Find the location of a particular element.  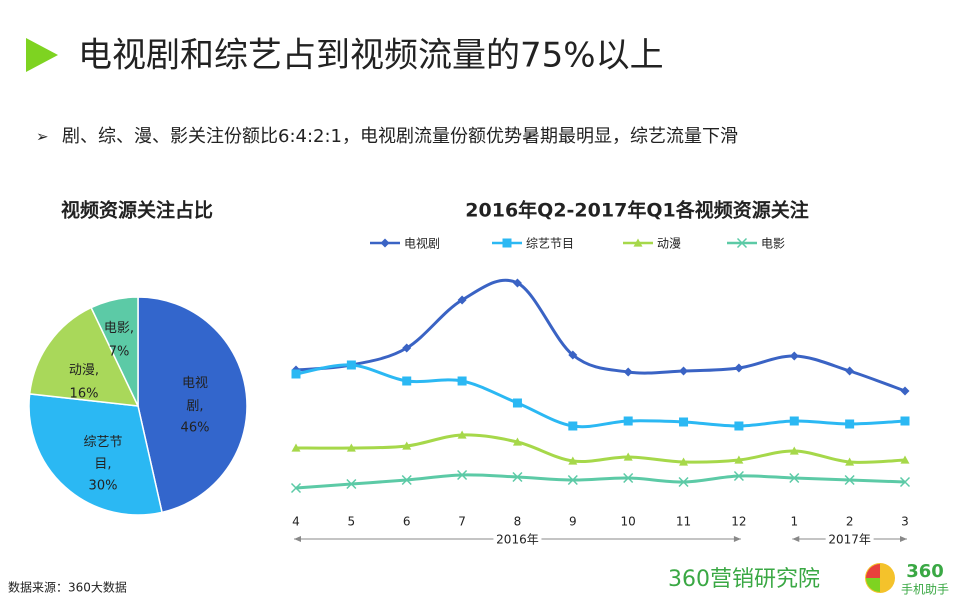

x-tick-label: 4 is located at coordinates (296, 522).